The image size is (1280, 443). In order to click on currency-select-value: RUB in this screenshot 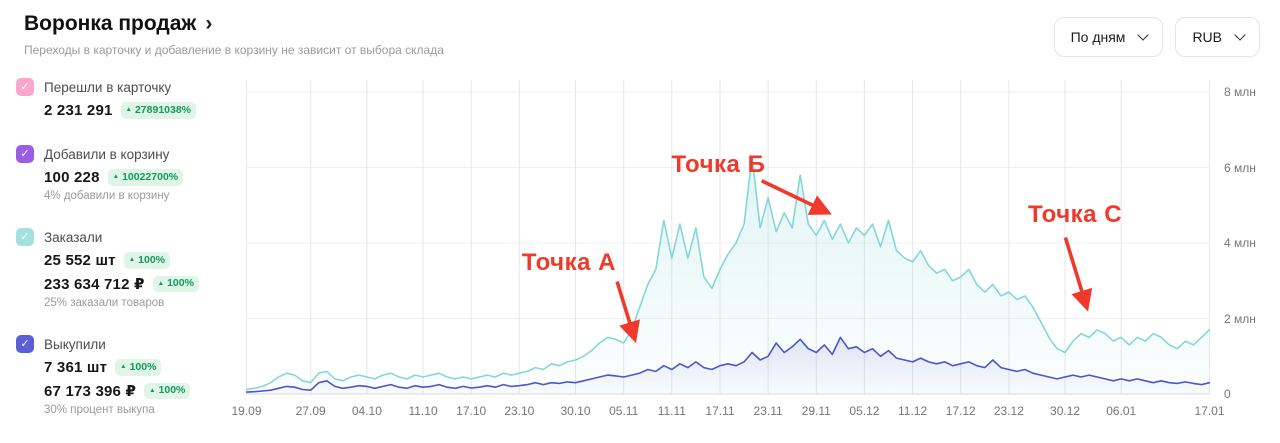, I will do `click(1207, 37)`.